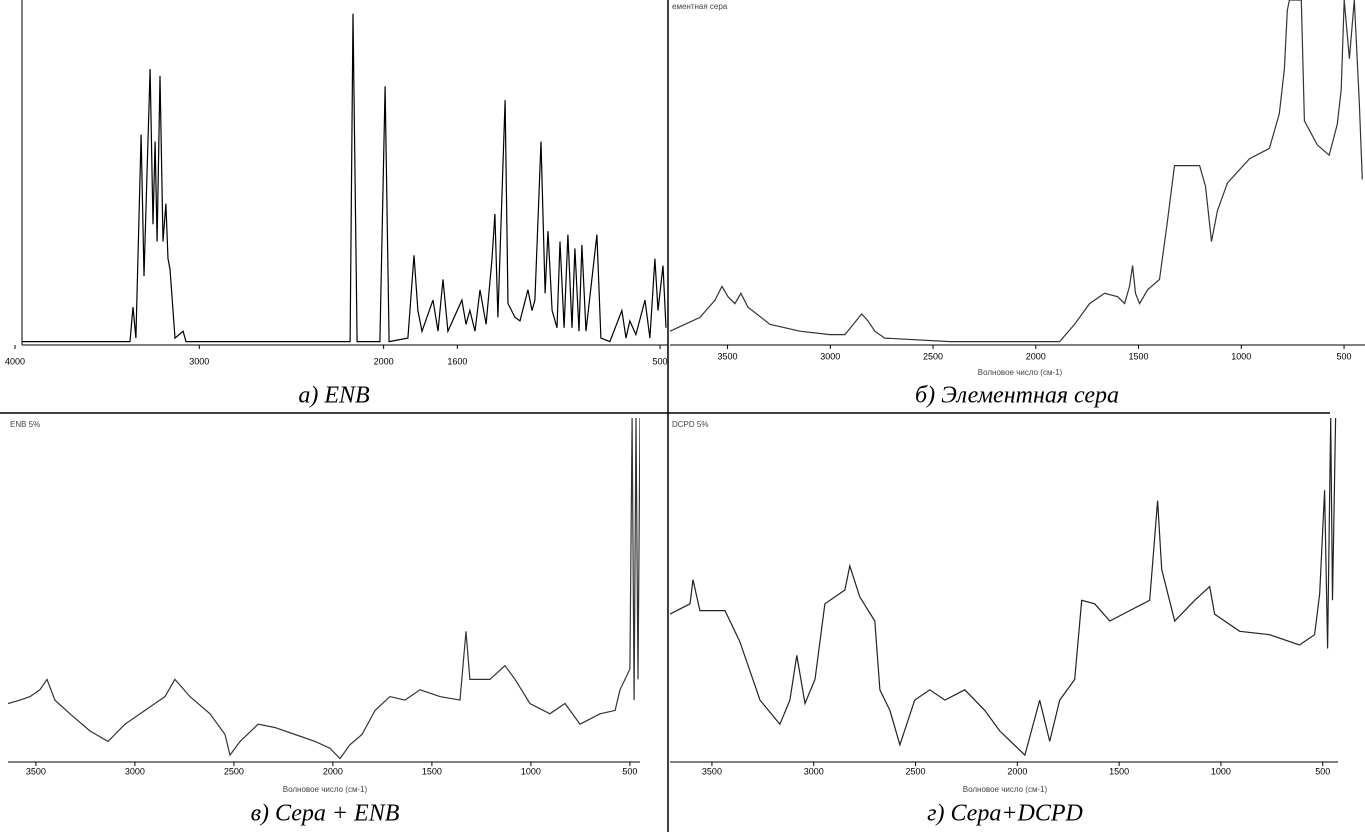  I want to click on x-tick-label: 1600, so click(457, 361).